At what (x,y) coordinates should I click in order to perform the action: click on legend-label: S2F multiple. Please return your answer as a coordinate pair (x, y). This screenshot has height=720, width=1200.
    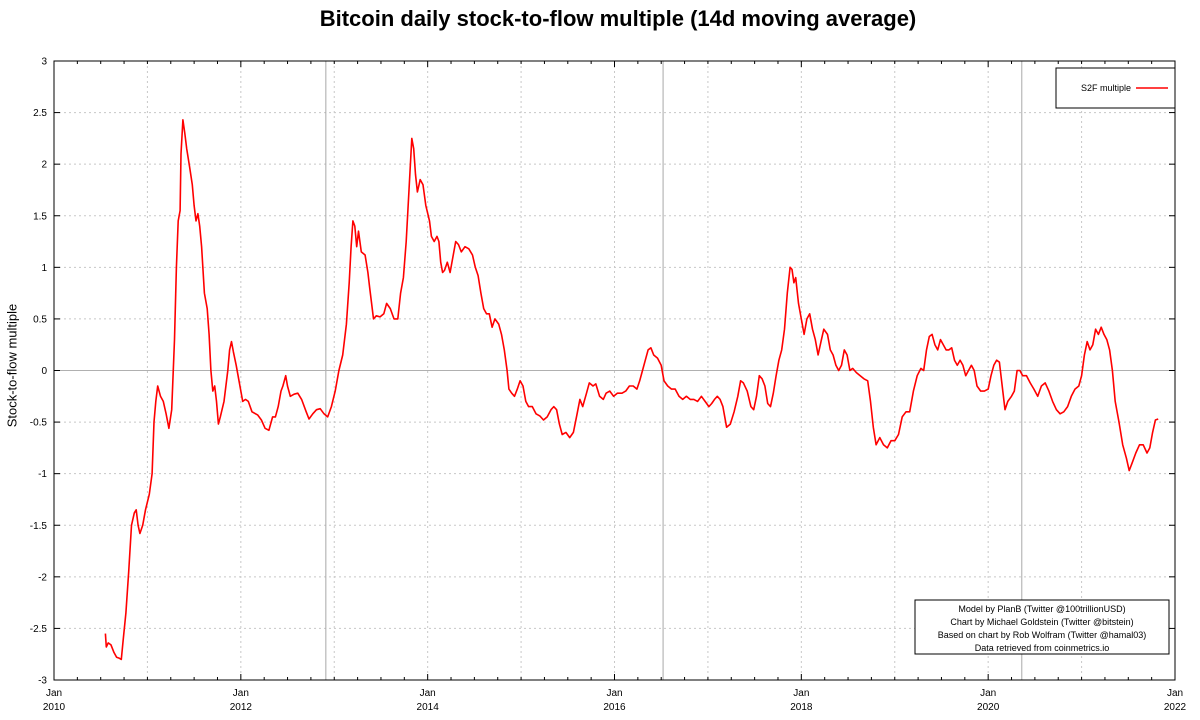
    Looking at the image, I should click on (1106, 88).